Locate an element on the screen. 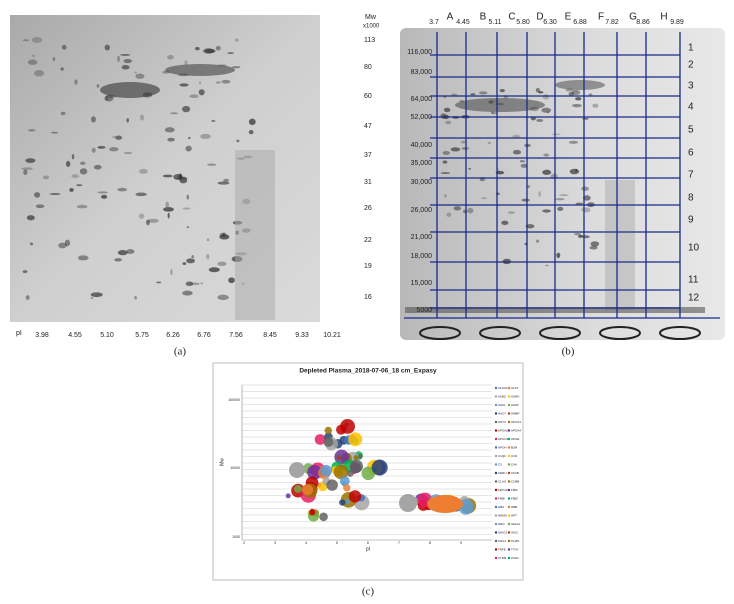 The width and height of the screenshot is (734, 604). gel-well is located at coordinates (620, 333).